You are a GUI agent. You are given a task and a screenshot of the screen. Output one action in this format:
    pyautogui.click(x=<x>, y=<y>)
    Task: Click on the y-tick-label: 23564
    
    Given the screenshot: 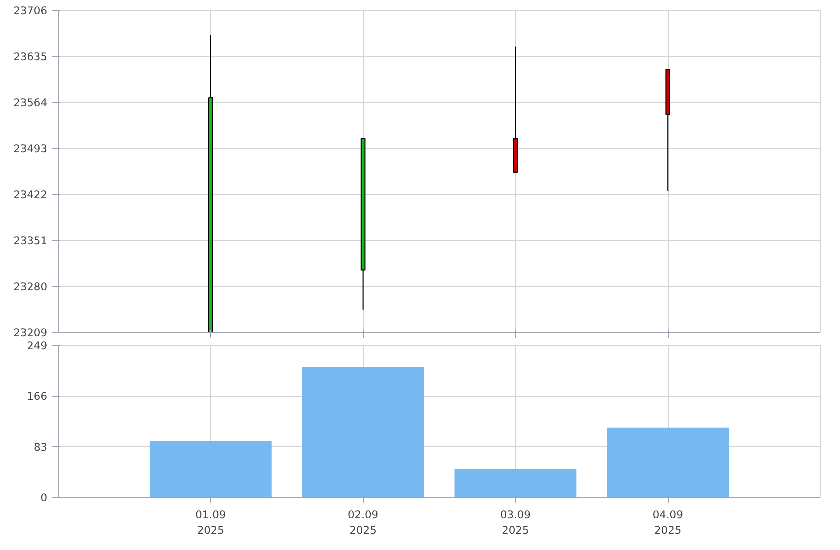 What is the action you would take?
    pyautogui.click(x=31, y=103)
    